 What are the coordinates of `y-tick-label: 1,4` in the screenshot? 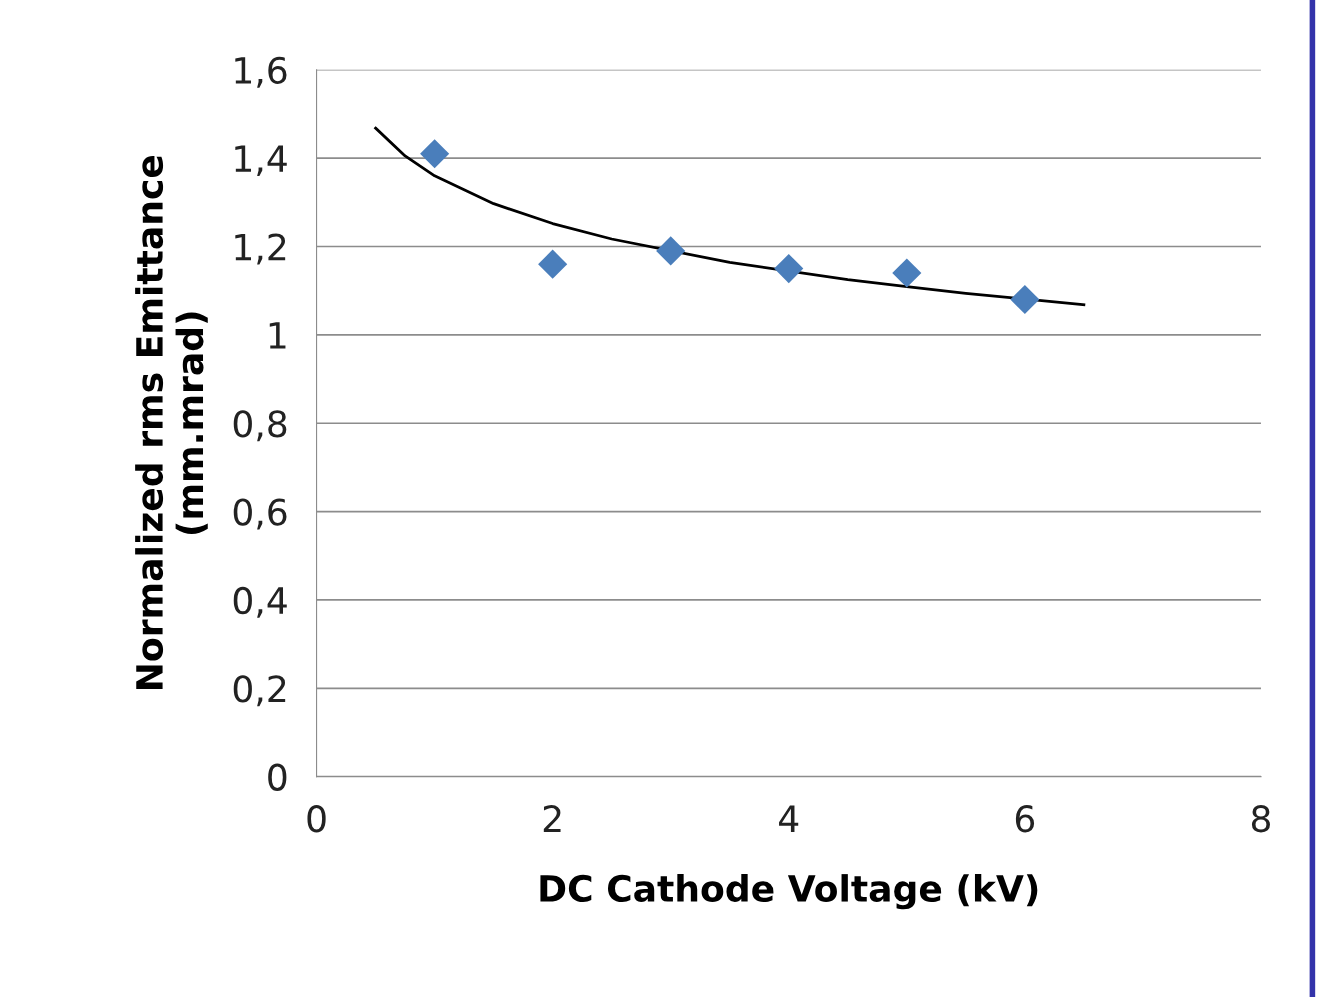 It's located at (261, 161).